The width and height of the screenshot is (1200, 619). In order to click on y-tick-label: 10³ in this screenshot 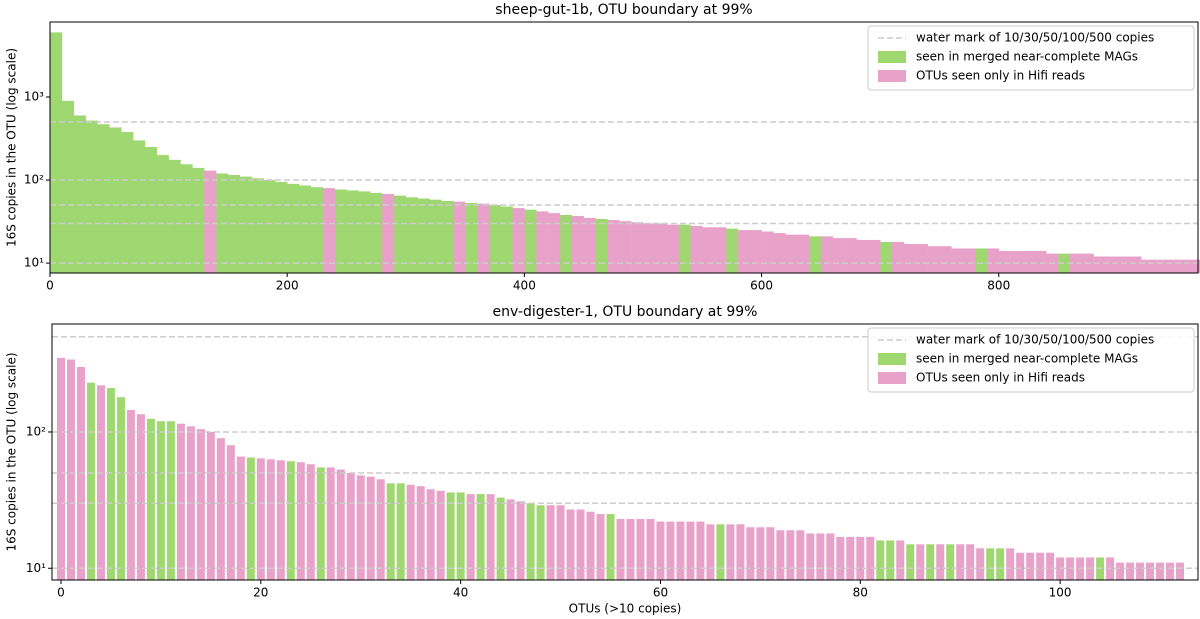, I will do `click(34, 97)`.